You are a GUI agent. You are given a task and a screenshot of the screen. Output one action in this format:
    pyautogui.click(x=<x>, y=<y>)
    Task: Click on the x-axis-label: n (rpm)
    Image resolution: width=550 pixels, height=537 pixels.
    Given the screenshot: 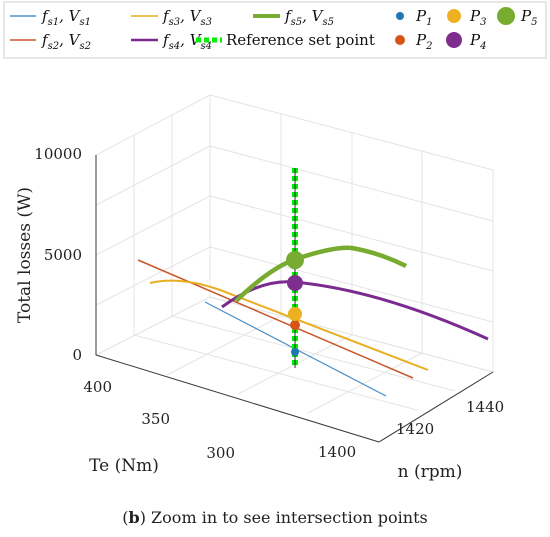 What is the action you would take?
    pyautogui.click(x=430, y=472)
    